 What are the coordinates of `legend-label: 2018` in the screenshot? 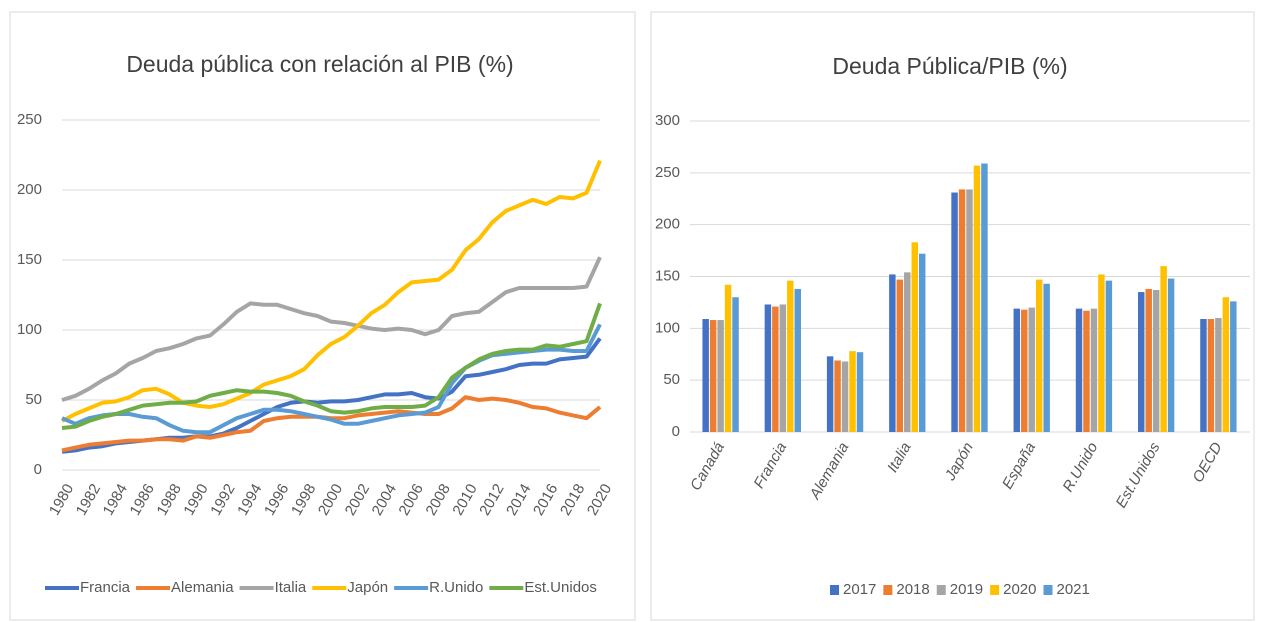 It's located at (912, 589).